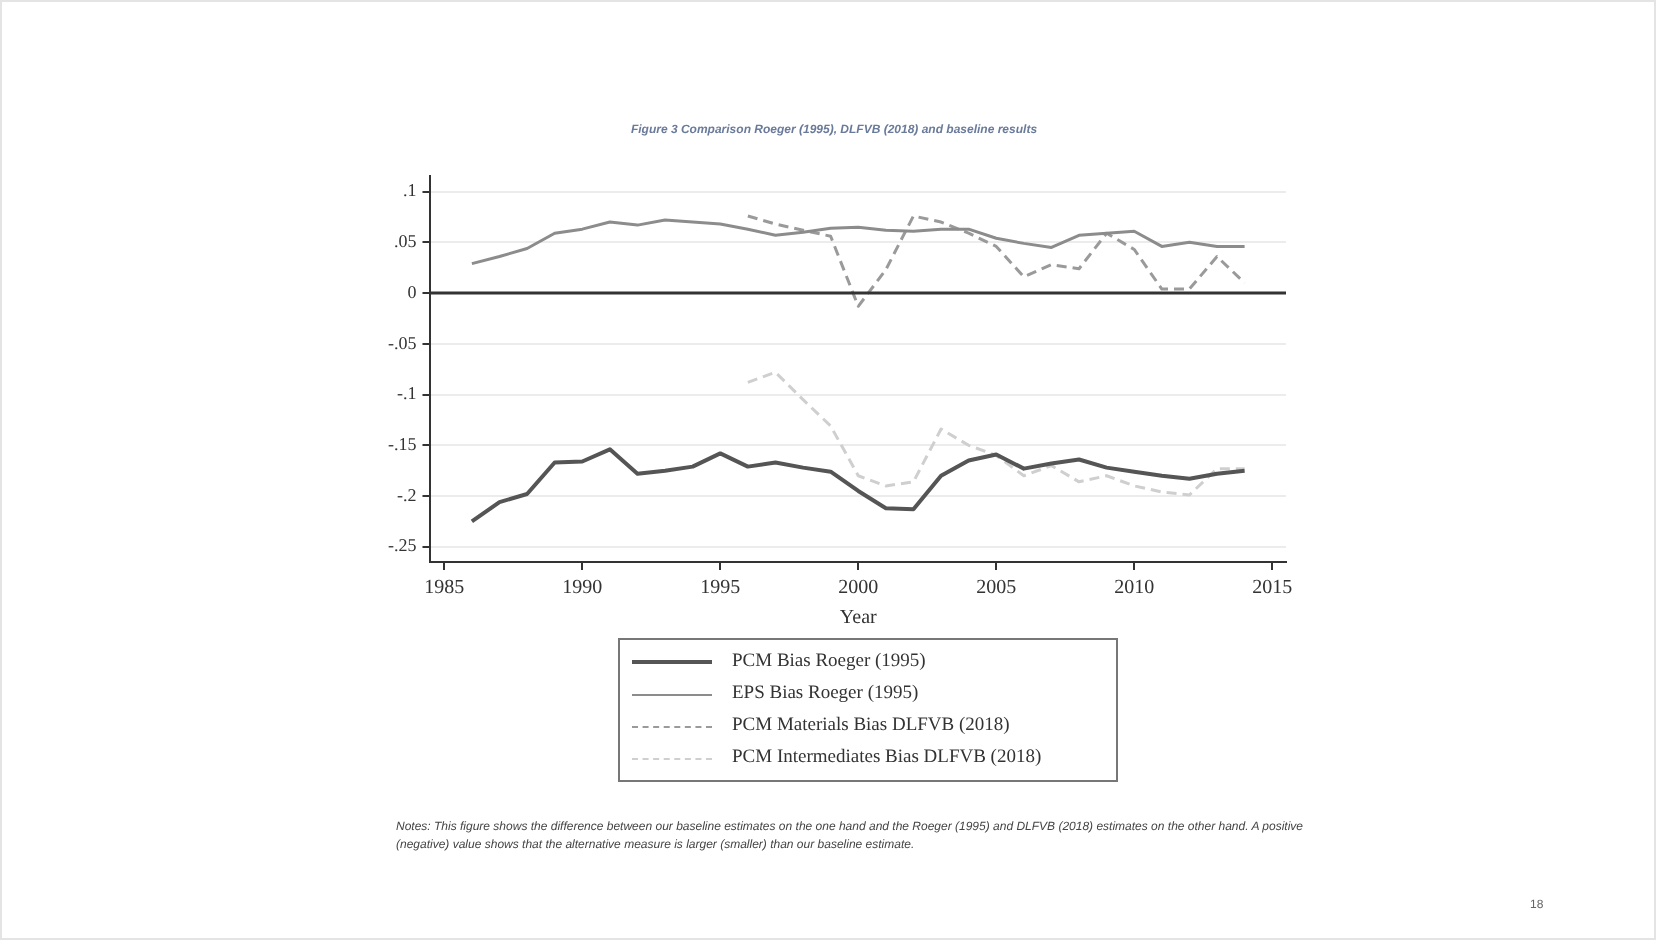 Image resolution: width=1656 pixels, height=940 pixels. I want to click on x-tick-label: 2010, so click(1134, 588).